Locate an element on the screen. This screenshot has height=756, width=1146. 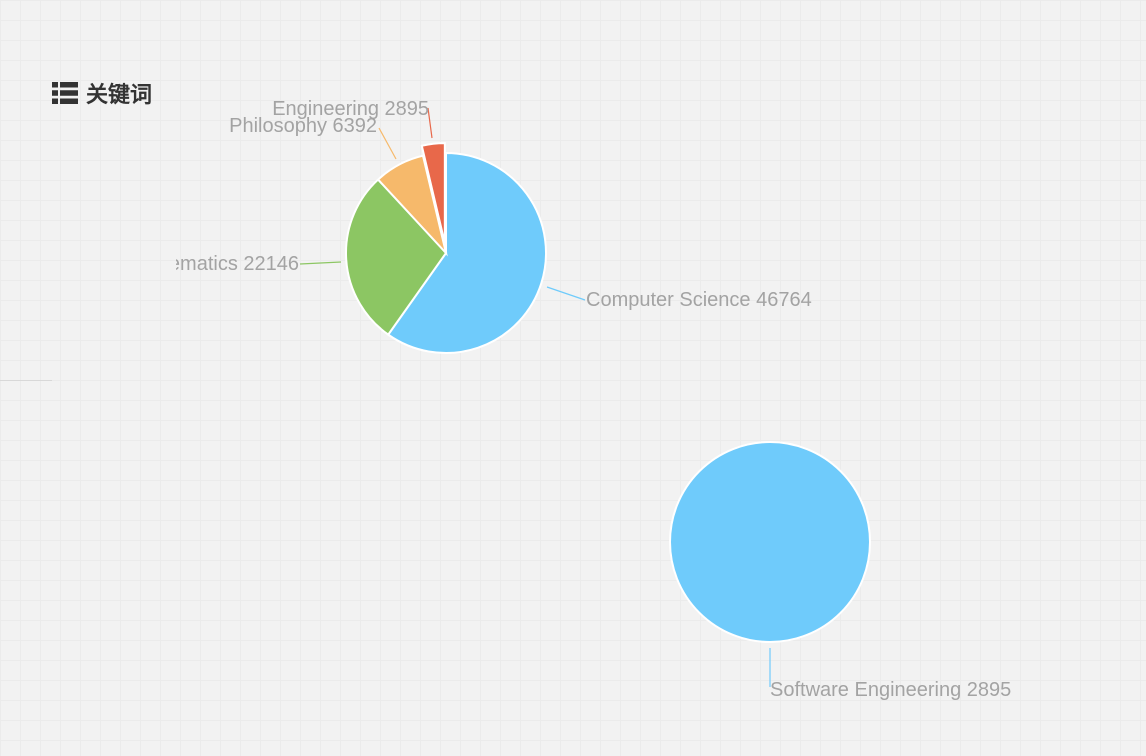
leader-line-computer-science is located at coordinates (566, 293).